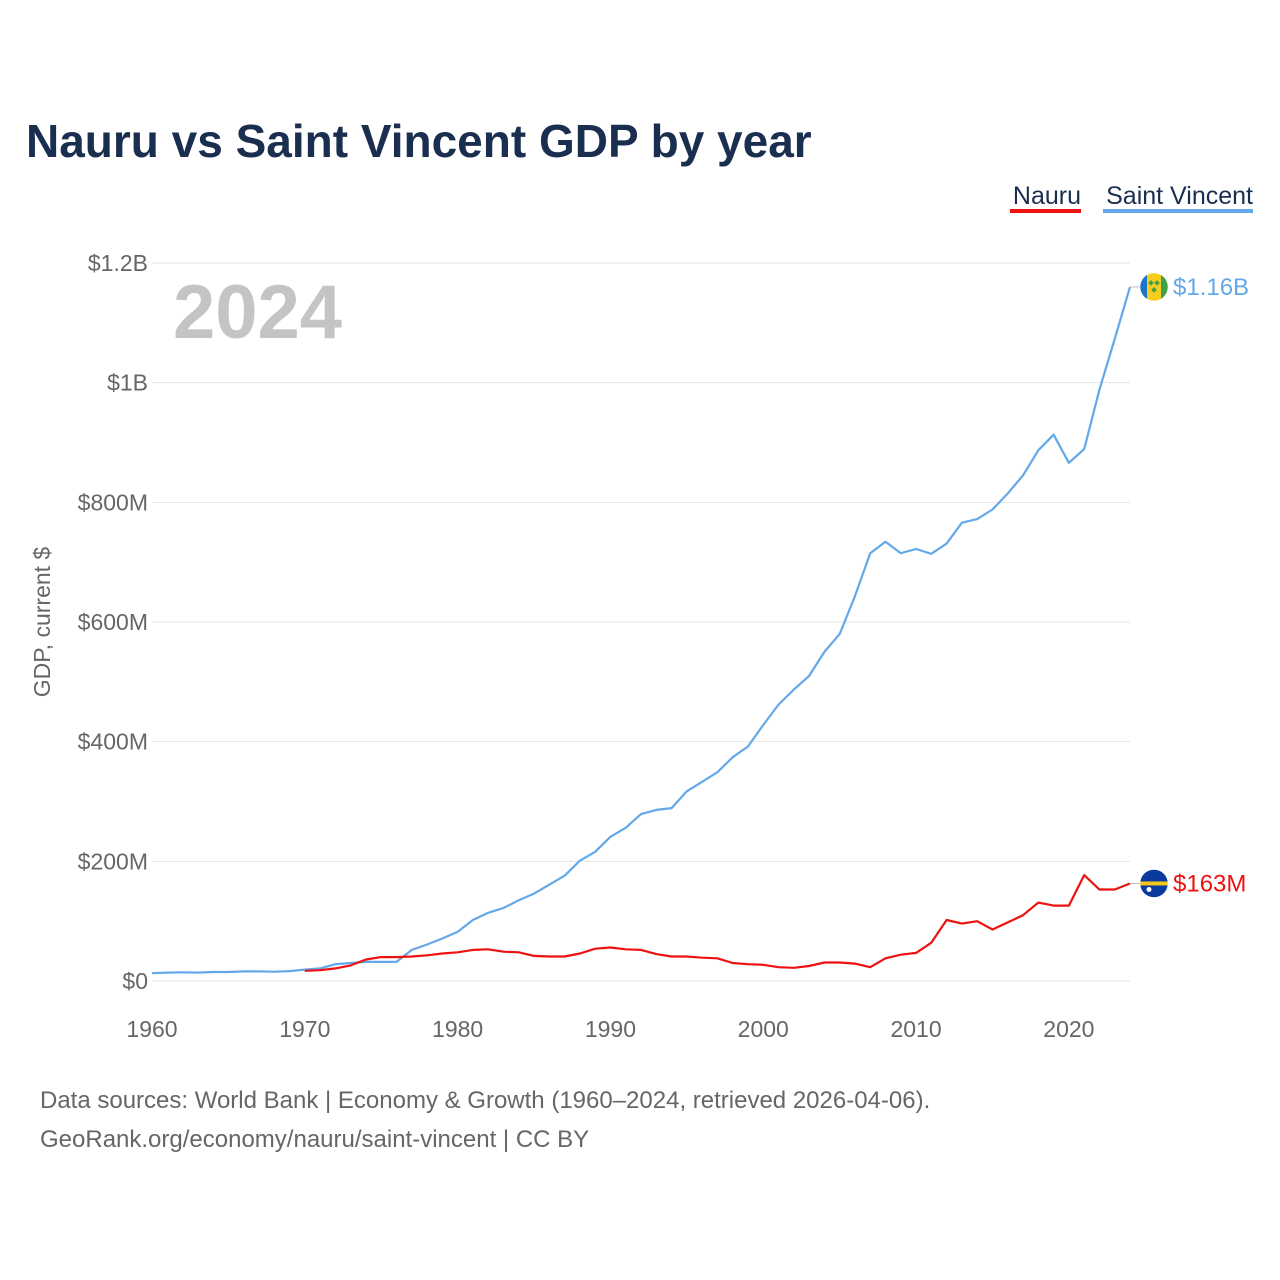 This screenshot has width=1280, height=1280. Describe the element at coordinates (257, 312) in the screenshot. I see `year-watermark: 2024` at that location.